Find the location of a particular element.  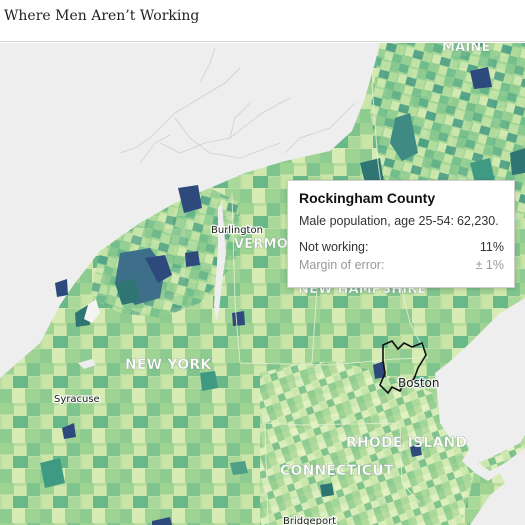

southern-new-england is located at coordinates (370, 443).